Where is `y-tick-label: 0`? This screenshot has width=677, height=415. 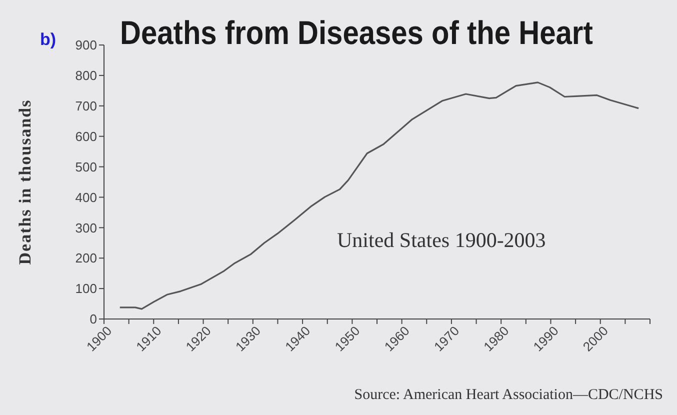 y-tick-label: 0 is located at coordinates (93, 319).